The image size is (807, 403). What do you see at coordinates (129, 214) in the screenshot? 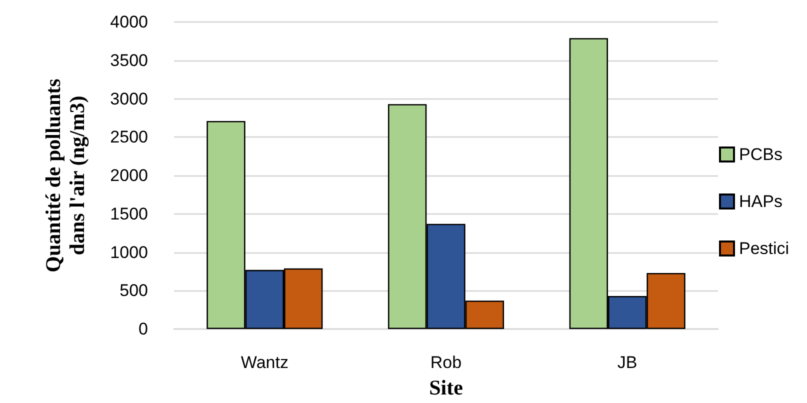
I see `y-tick-label: 1500` at bounding box center [129, 214].